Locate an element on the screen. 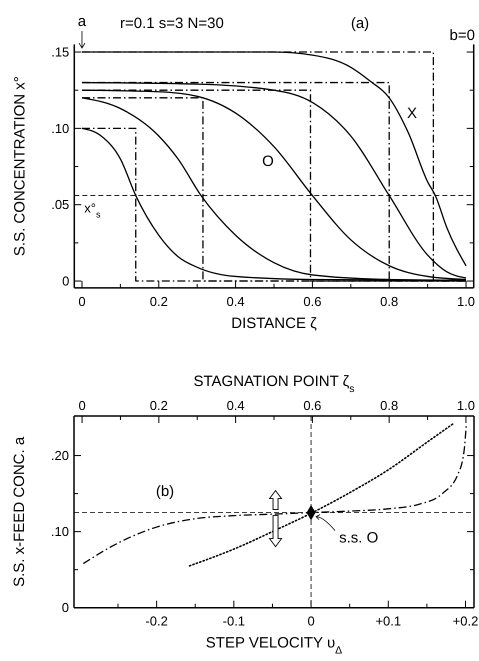  x-axis-title: DISTANCE ζ is located at coordinates (274, 323).